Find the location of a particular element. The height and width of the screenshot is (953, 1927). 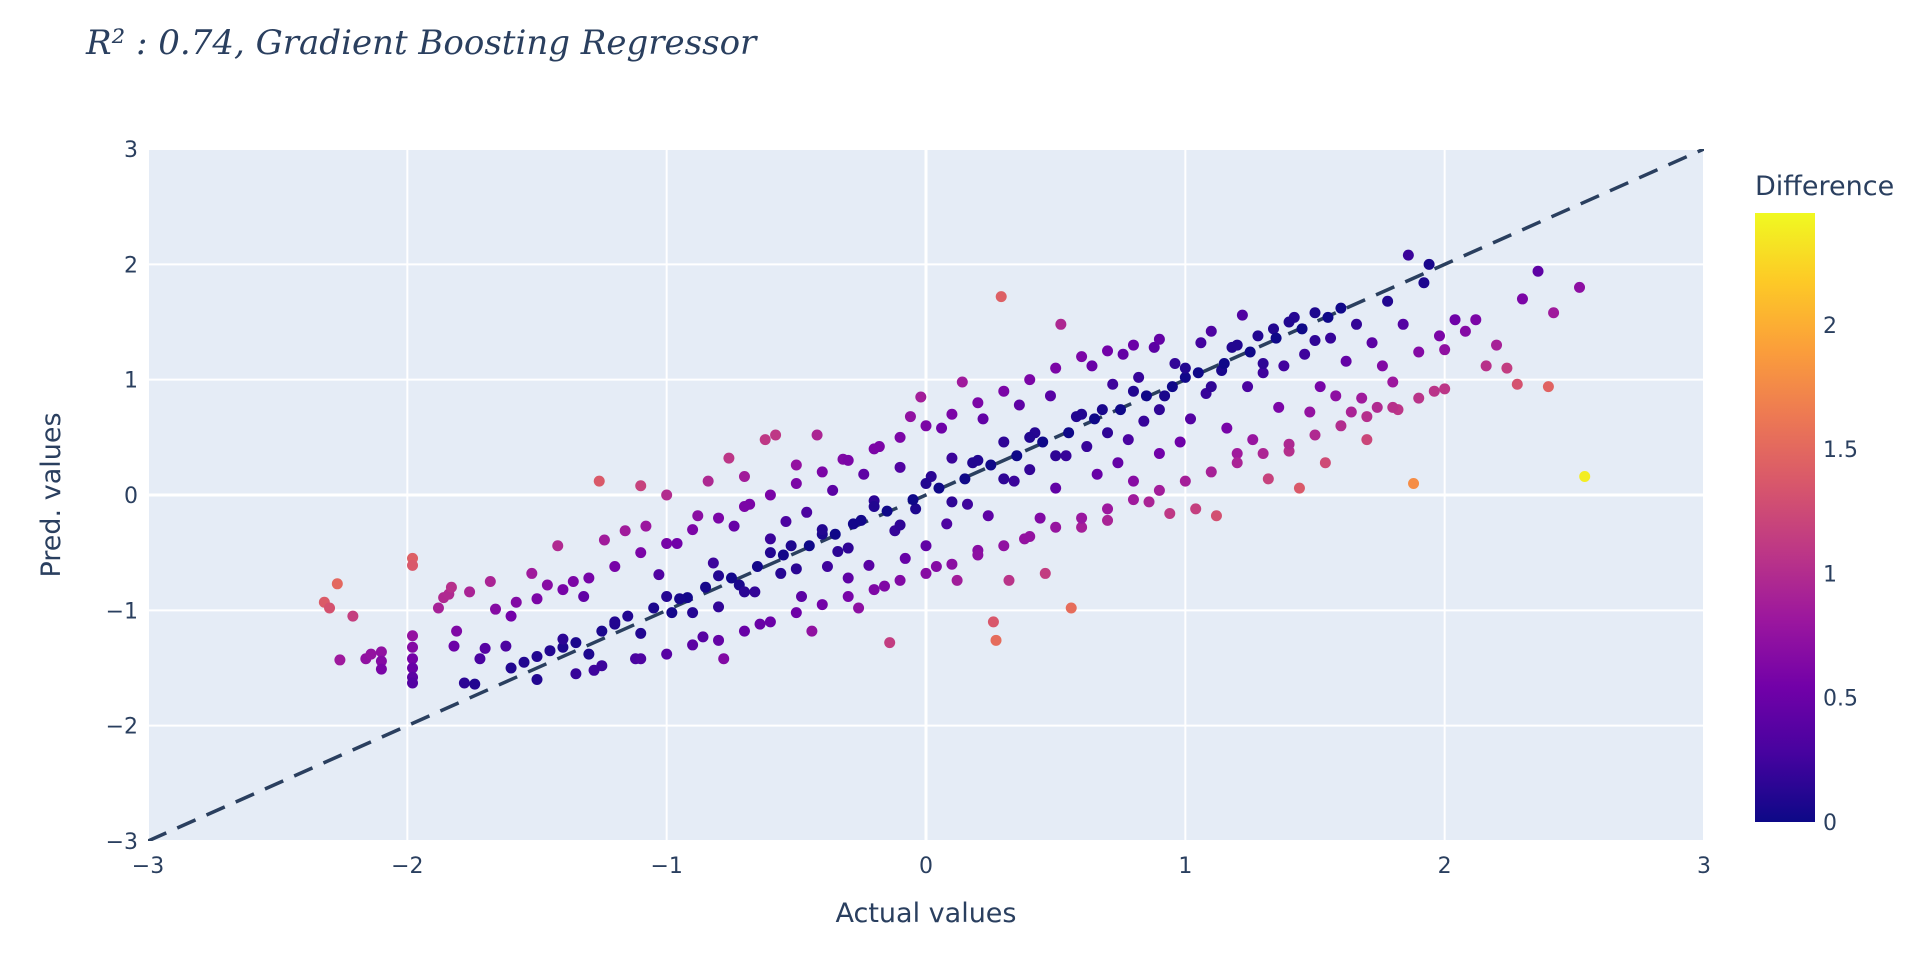

x-tick-label: −3 is located at coordinates (148, 866).